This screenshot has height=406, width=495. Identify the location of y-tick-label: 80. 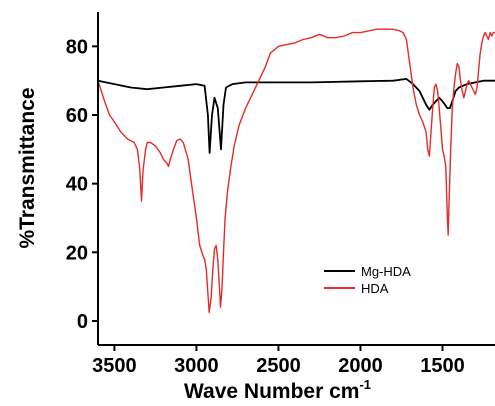
(77, 47).